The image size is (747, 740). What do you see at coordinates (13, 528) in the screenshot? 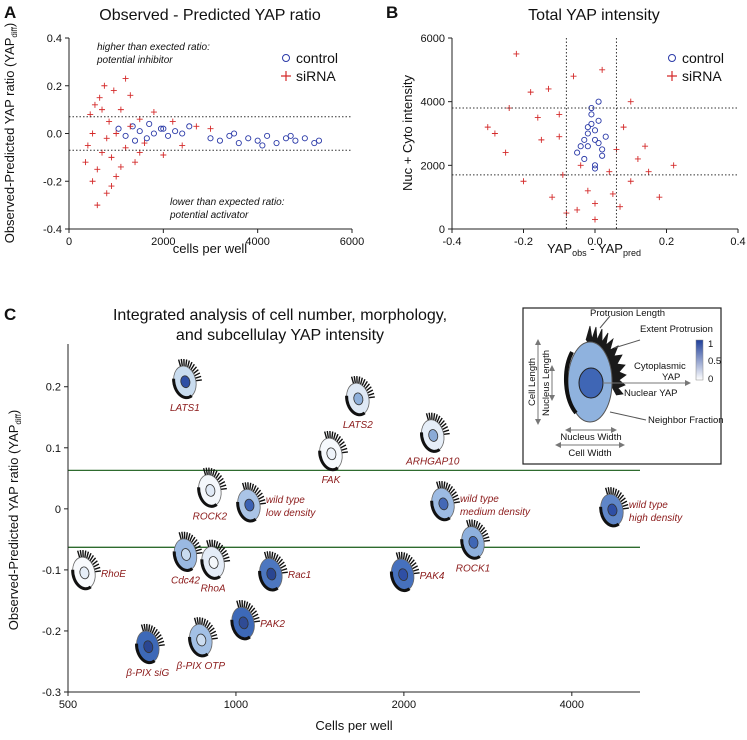
I see `label-part: Observed-Predicted YAP ratio (YAP` at bounding box center [13, 528].